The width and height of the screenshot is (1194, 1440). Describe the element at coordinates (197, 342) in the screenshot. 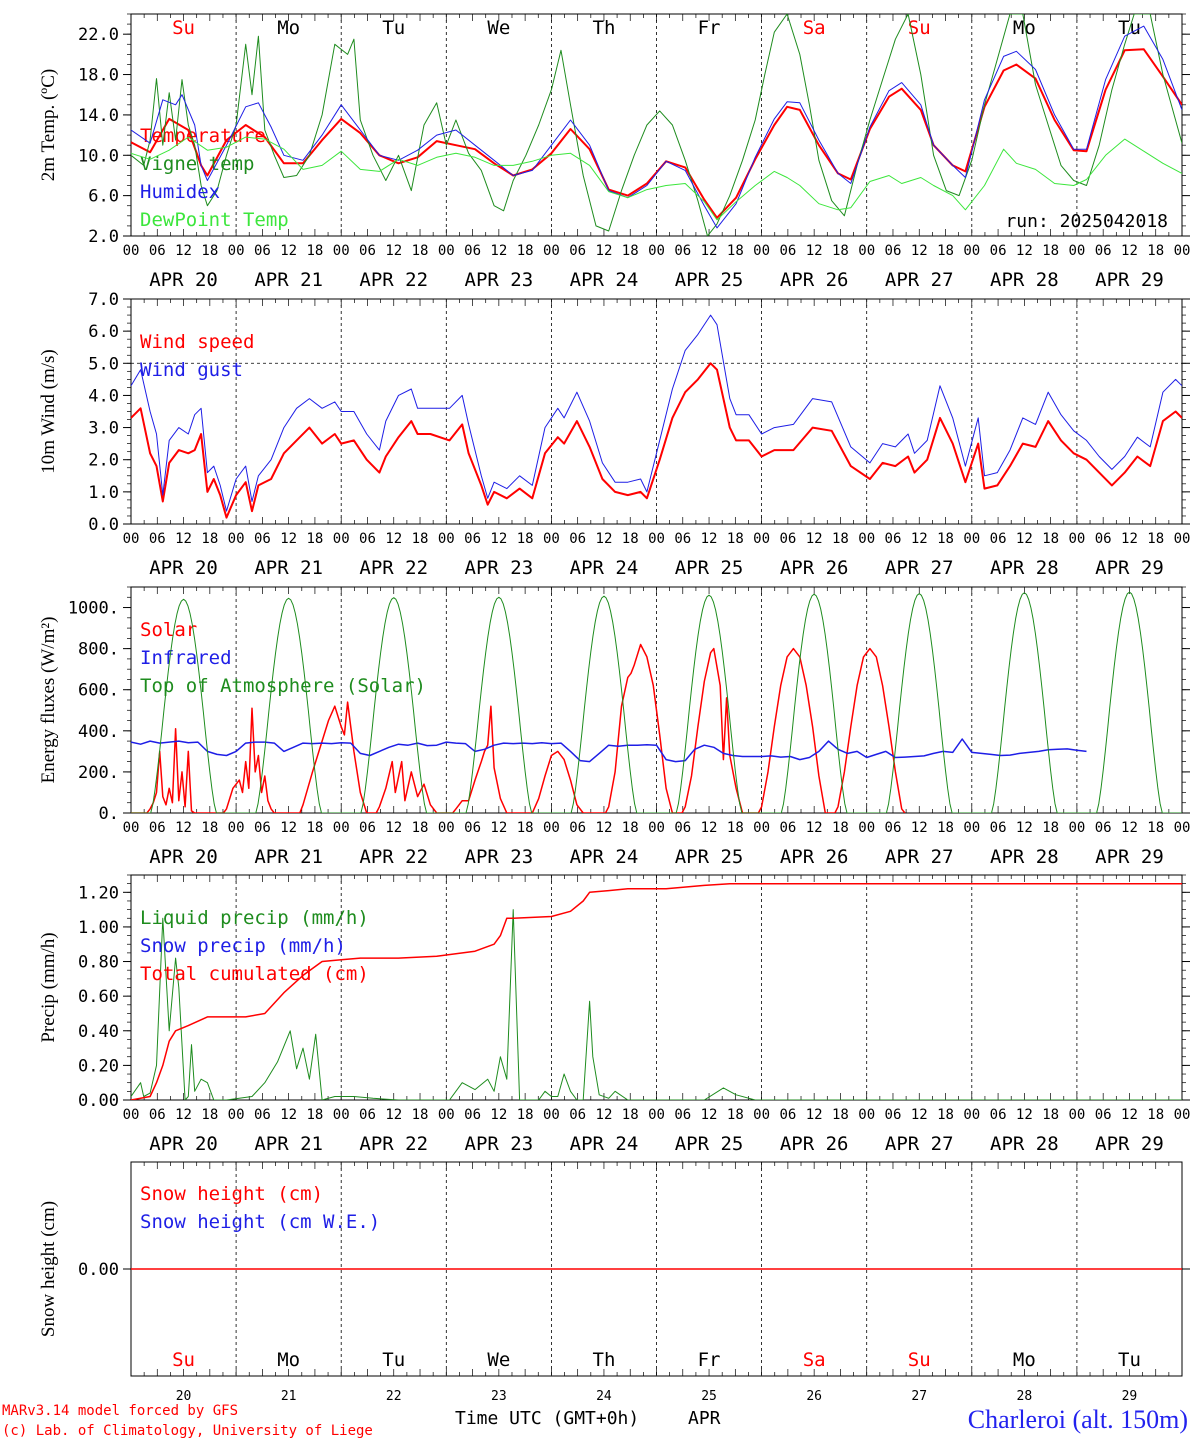

I see `legend-entry: Wind speed` at that location.